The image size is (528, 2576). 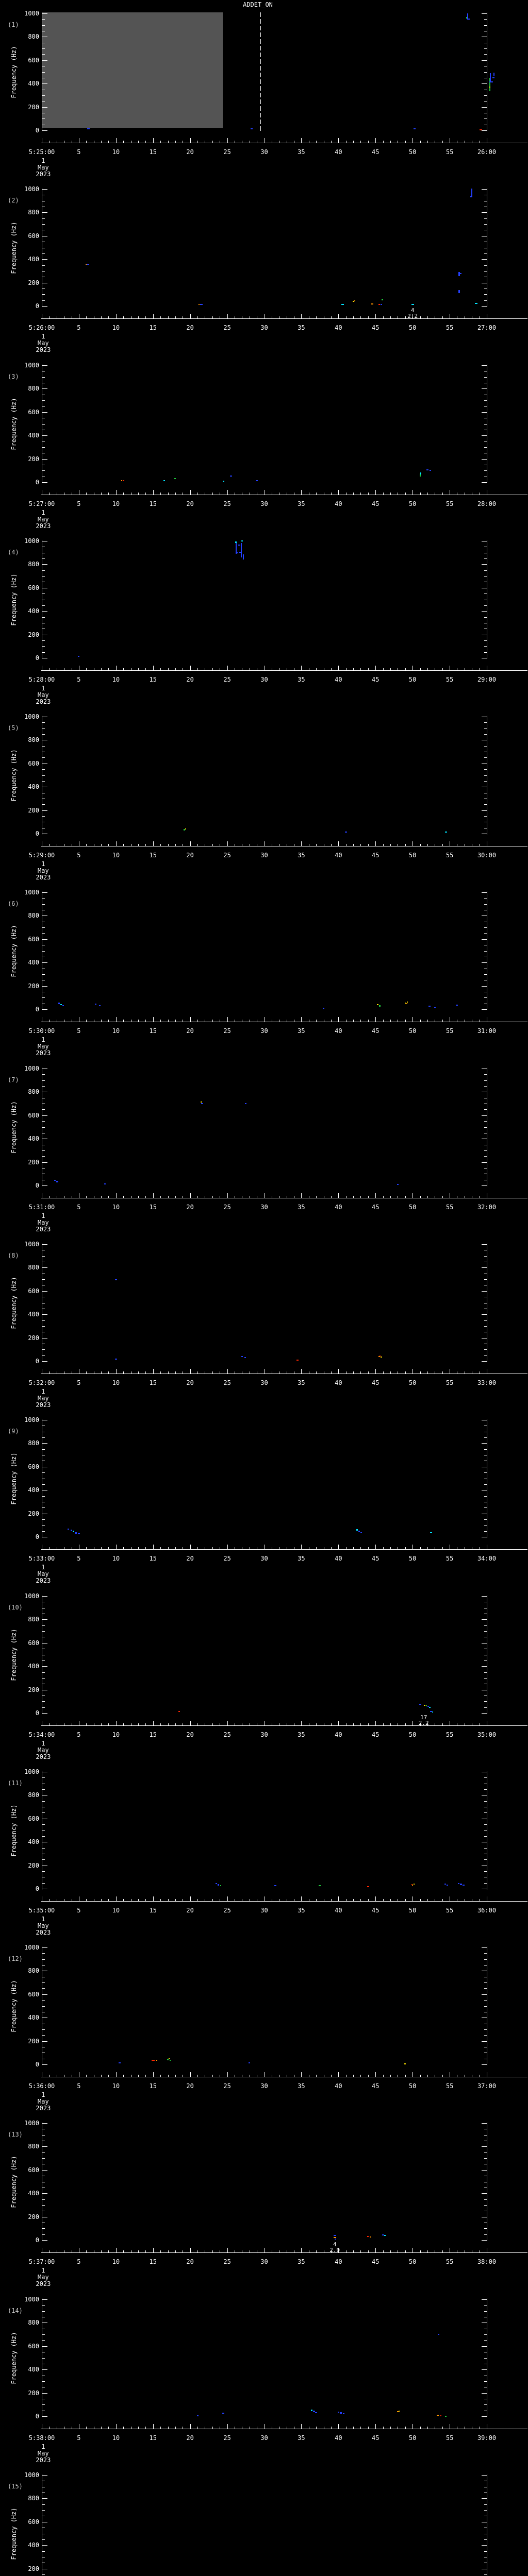 What do you see at coordinates (153, 1207) in the screenshot?
I see `x-tick-label: 15` at bounding box center [153, 1207].